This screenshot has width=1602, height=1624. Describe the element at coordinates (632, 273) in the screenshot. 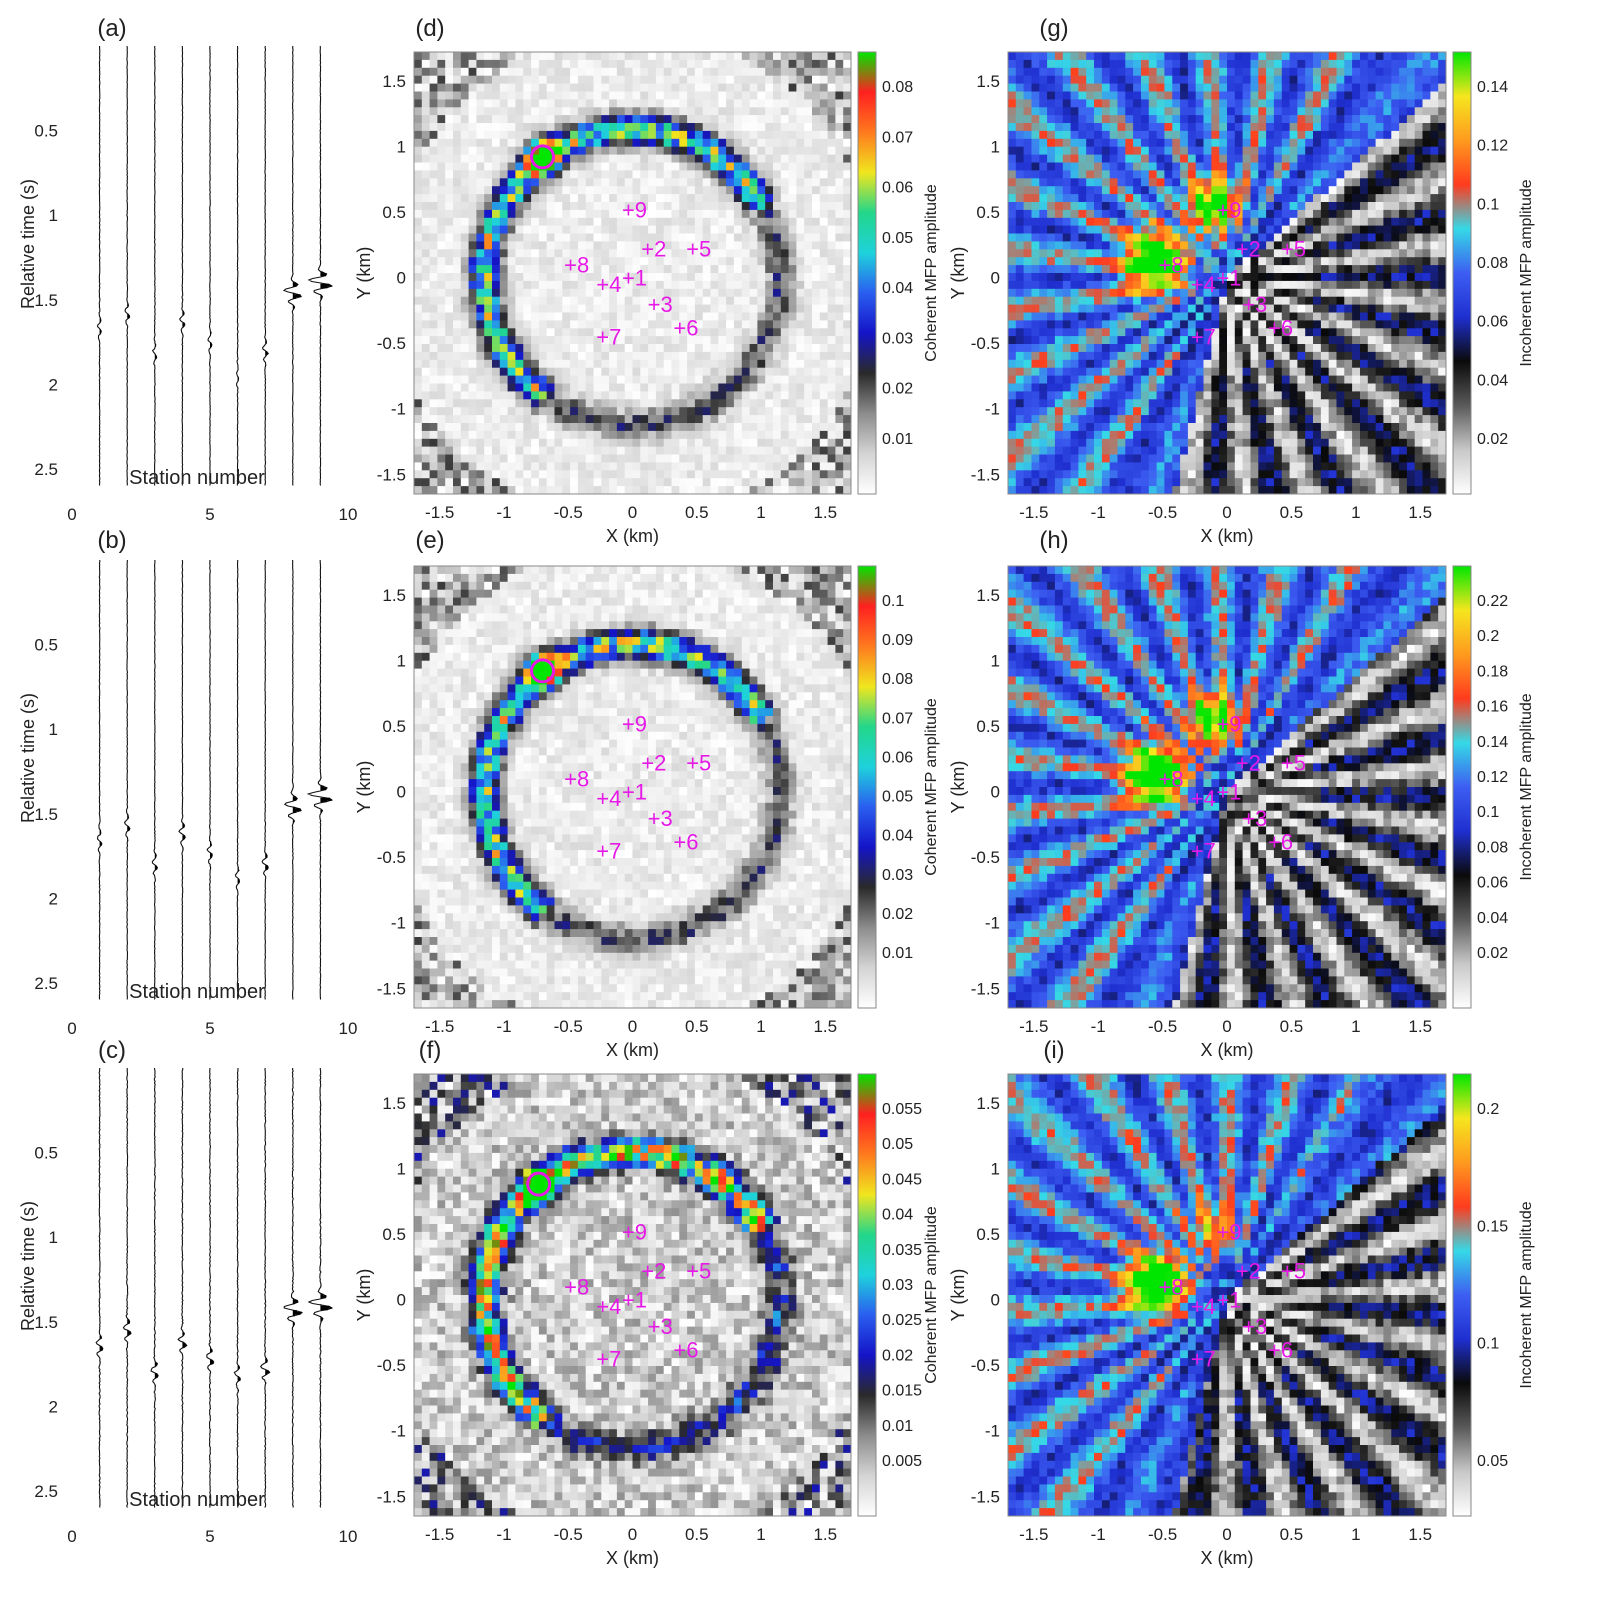

I see `map-frame` at that location.